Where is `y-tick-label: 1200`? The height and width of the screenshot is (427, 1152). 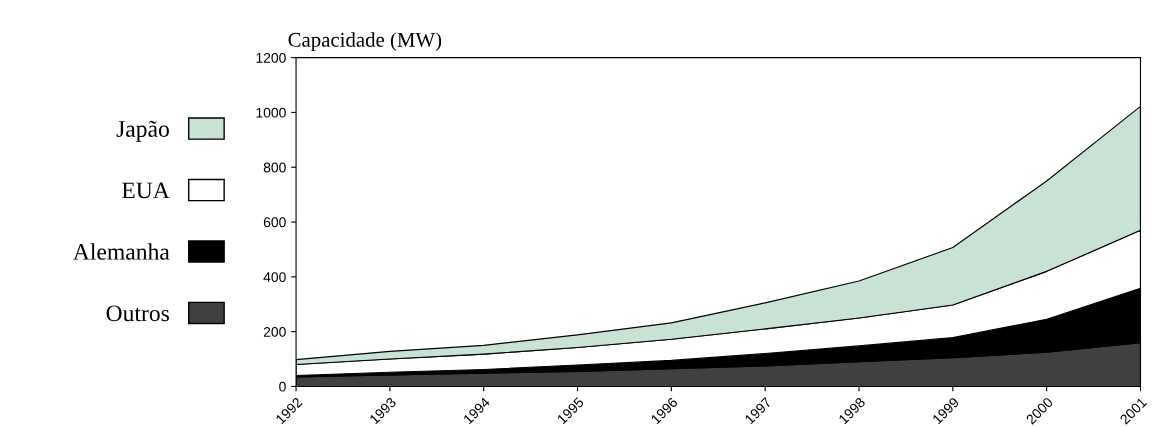 y-tick-label: 1200 is located at coordinates (271, 57).